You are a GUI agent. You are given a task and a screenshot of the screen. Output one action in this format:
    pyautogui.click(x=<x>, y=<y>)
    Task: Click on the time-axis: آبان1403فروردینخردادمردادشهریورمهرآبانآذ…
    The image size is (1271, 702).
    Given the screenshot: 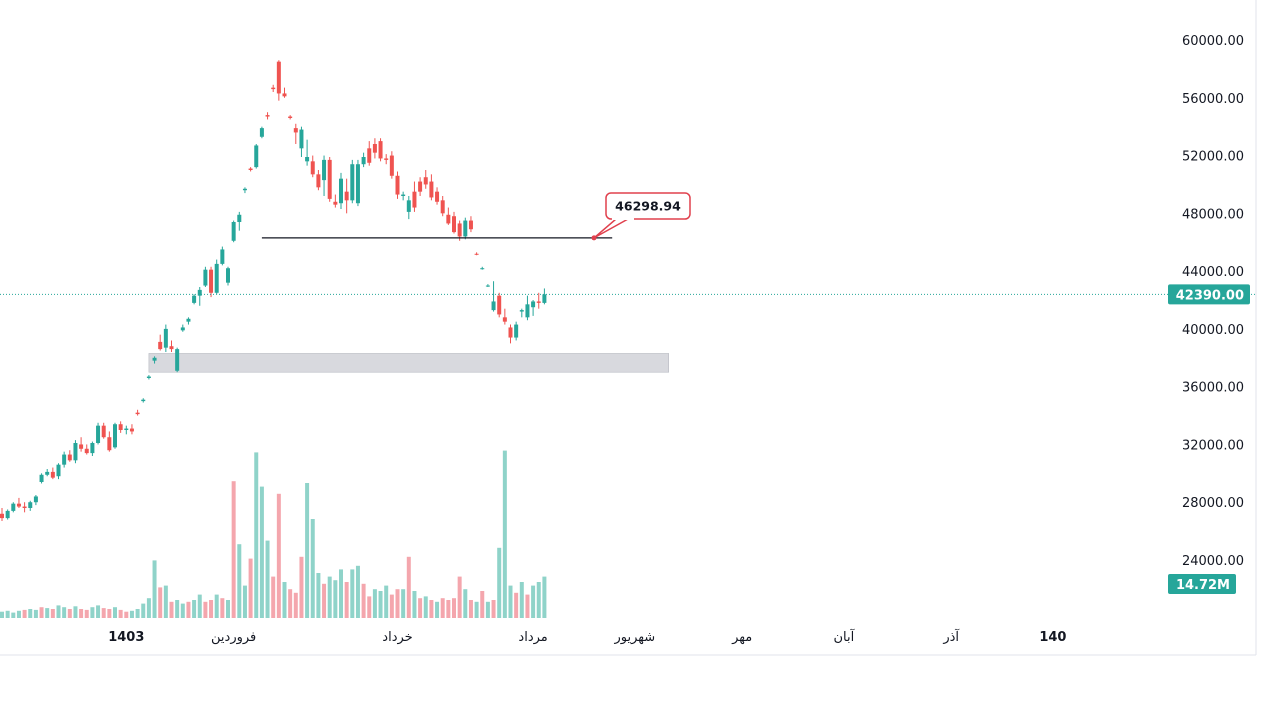 What is the action you would take?
    pyautogui.click(x=628, y=642)
    